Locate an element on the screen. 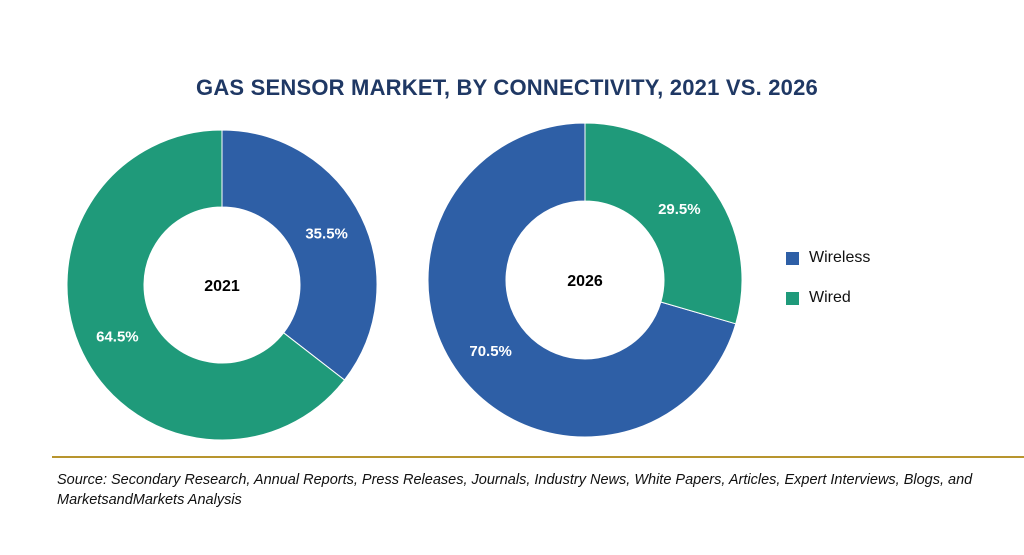 The image size is (1024, 555). slice-2026-wired is located at coordinates (663, 223).